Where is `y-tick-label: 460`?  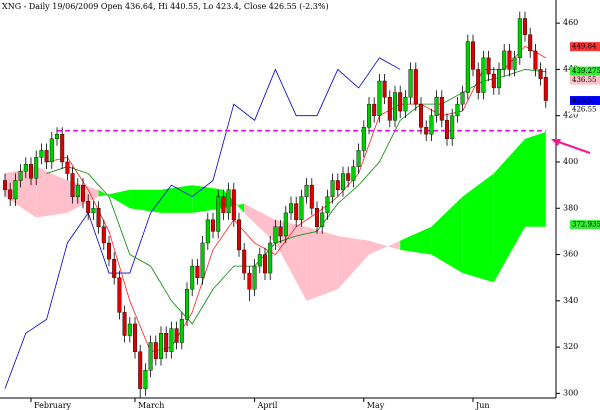 y-tick-label: 460 is located at coordinates (570, 22).